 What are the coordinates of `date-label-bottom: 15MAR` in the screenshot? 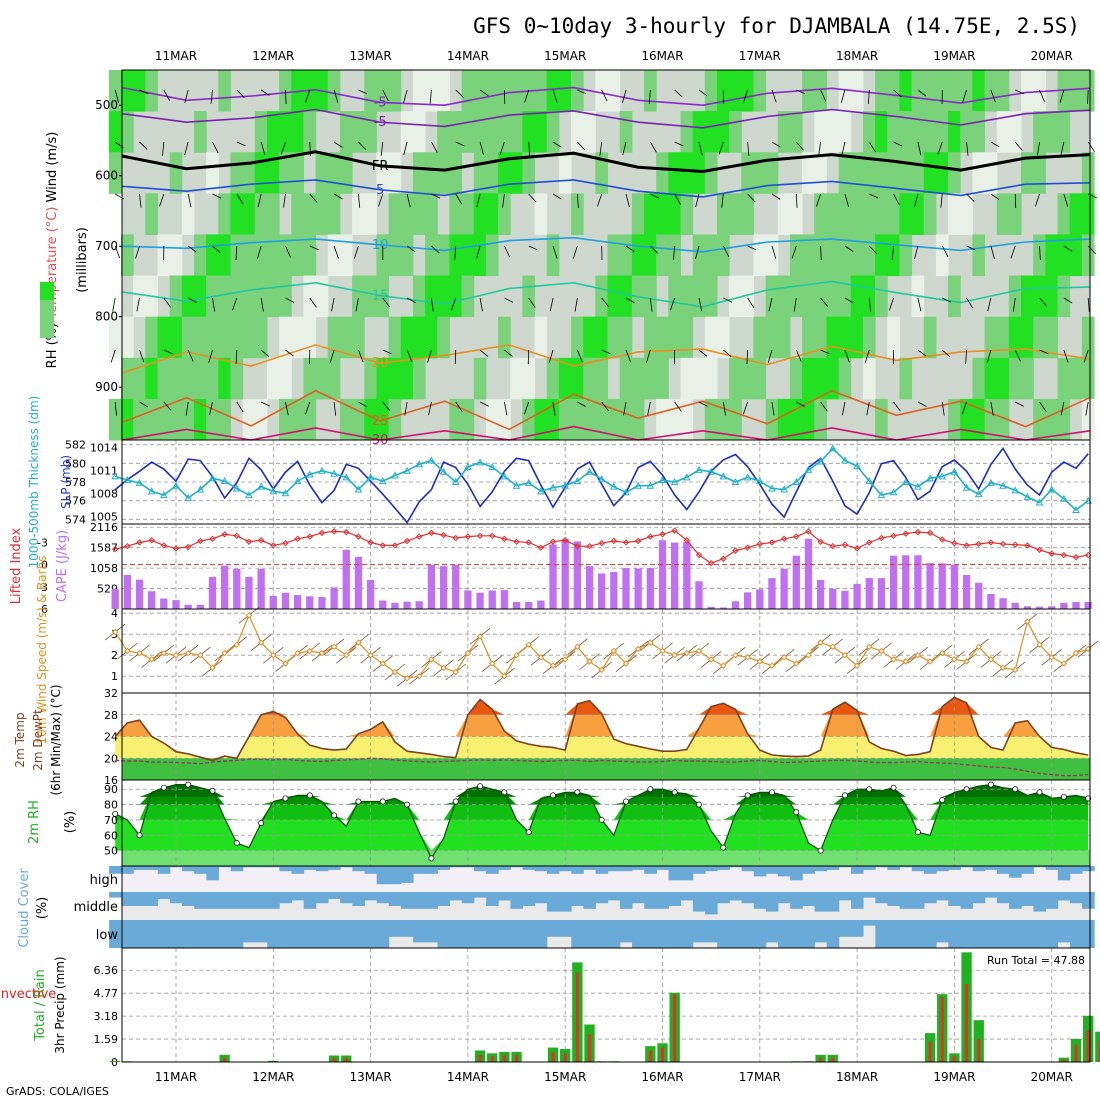 It's located at (565, 1077).